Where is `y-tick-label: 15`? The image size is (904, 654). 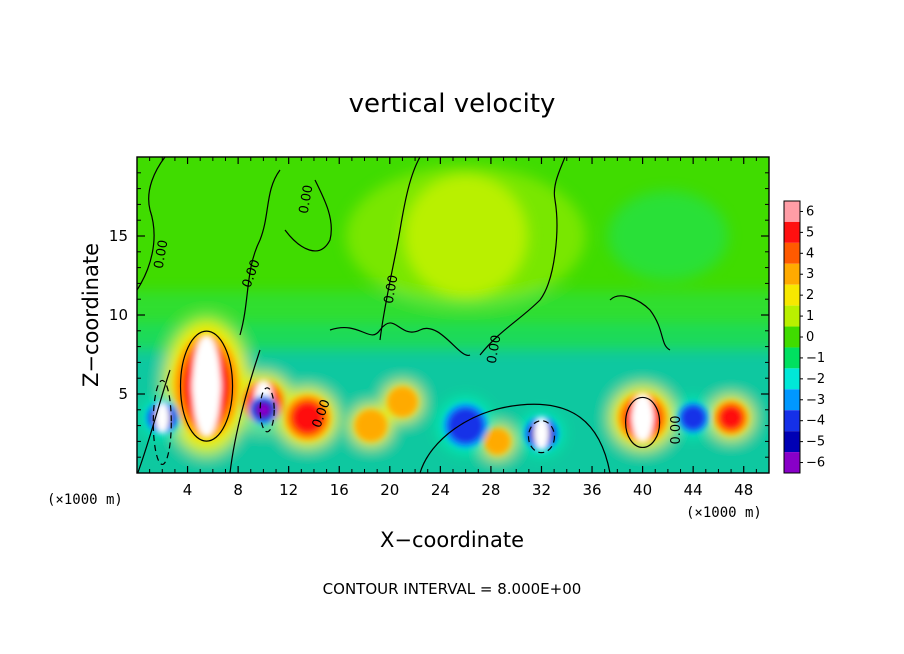 y-tick-label: 15 is located at coordinates (118, 236).